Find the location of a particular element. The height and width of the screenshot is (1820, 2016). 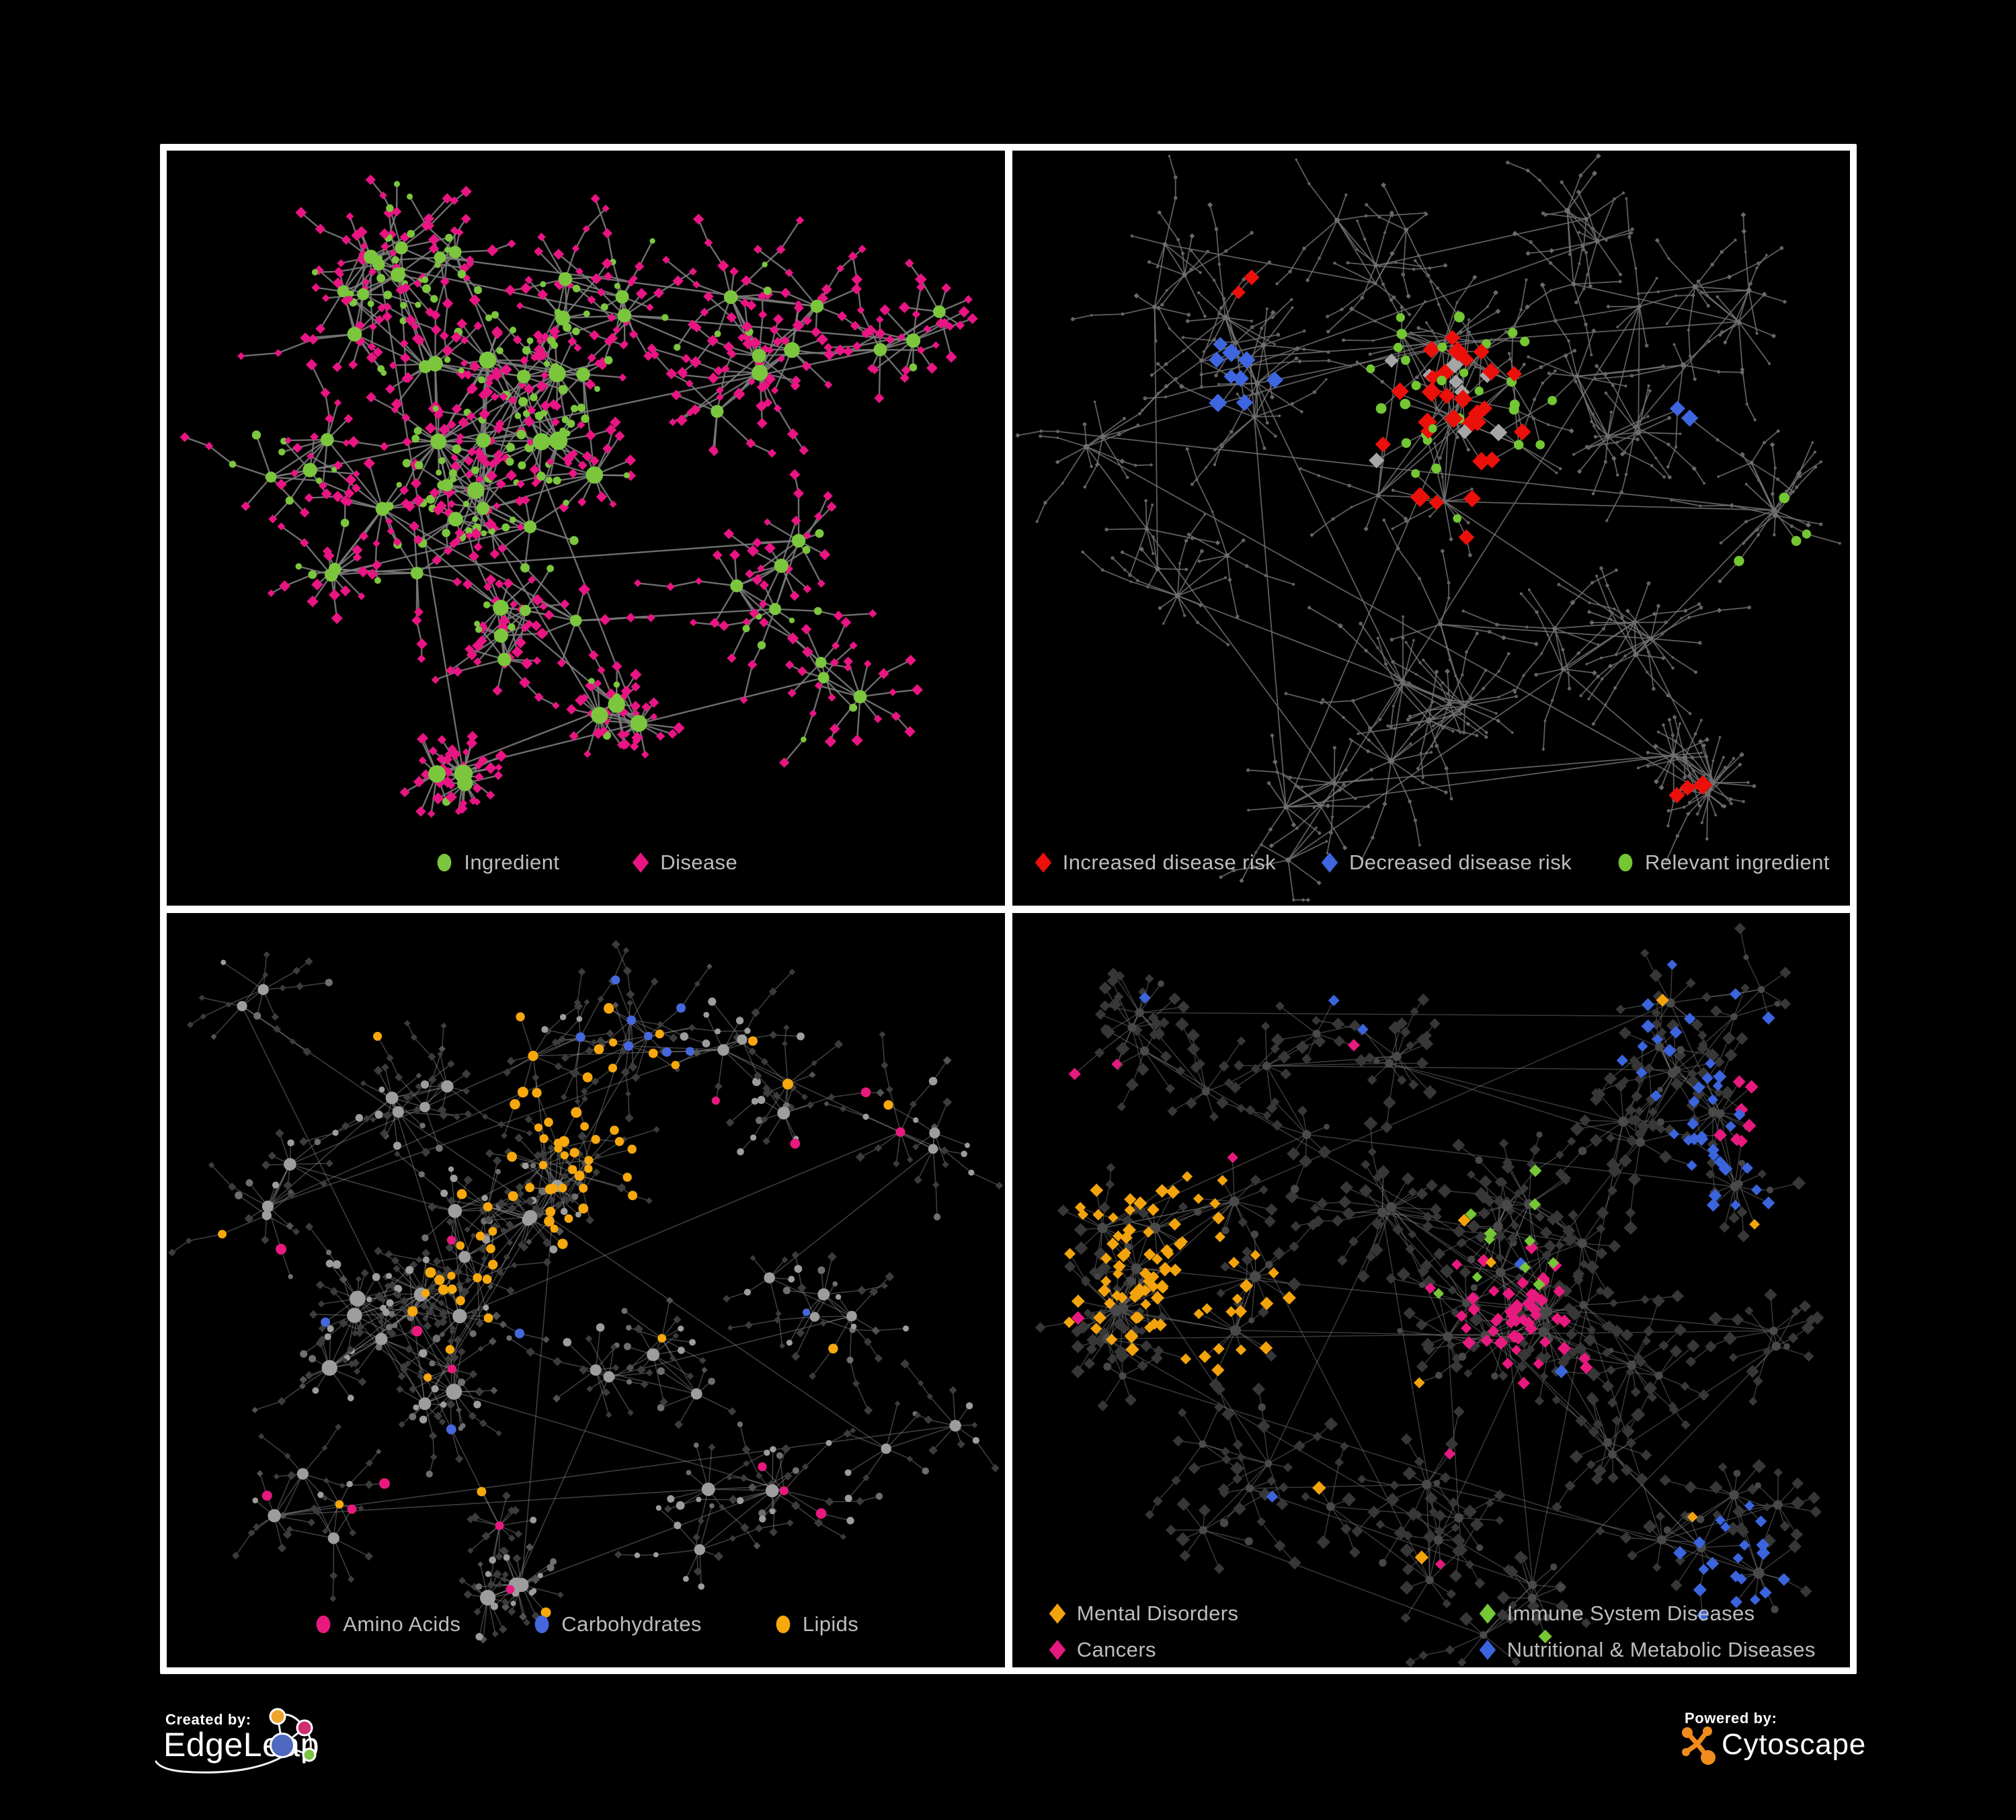

legend-item-disease: Disease is located at coordinates (683, 862).